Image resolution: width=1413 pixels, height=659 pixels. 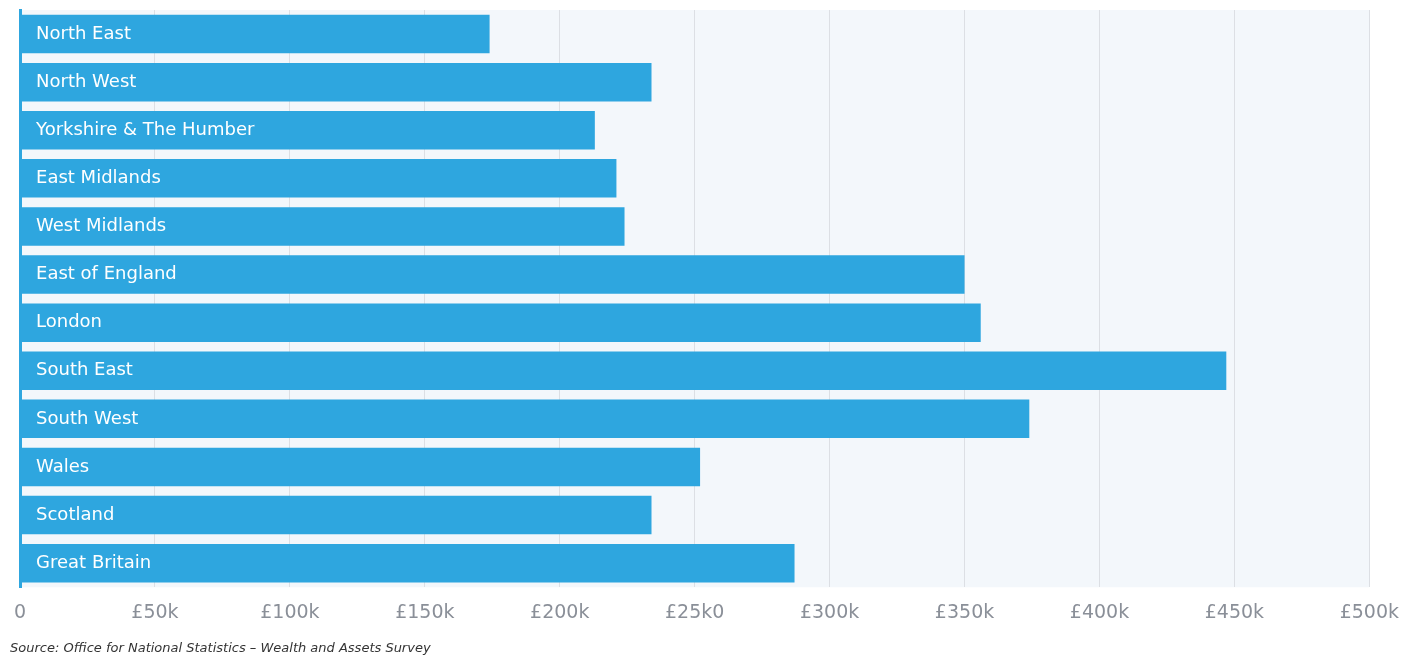 I want to click on y-tick-label: London, so click(x=69, y=321).